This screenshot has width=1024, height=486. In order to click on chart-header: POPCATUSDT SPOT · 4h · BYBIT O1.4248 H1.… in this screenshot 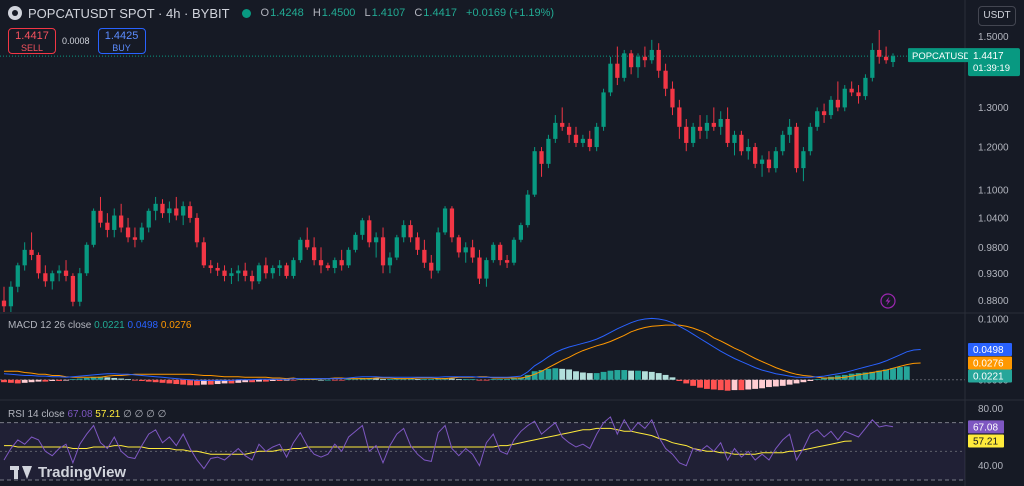, I will do `click(482, 13)`.